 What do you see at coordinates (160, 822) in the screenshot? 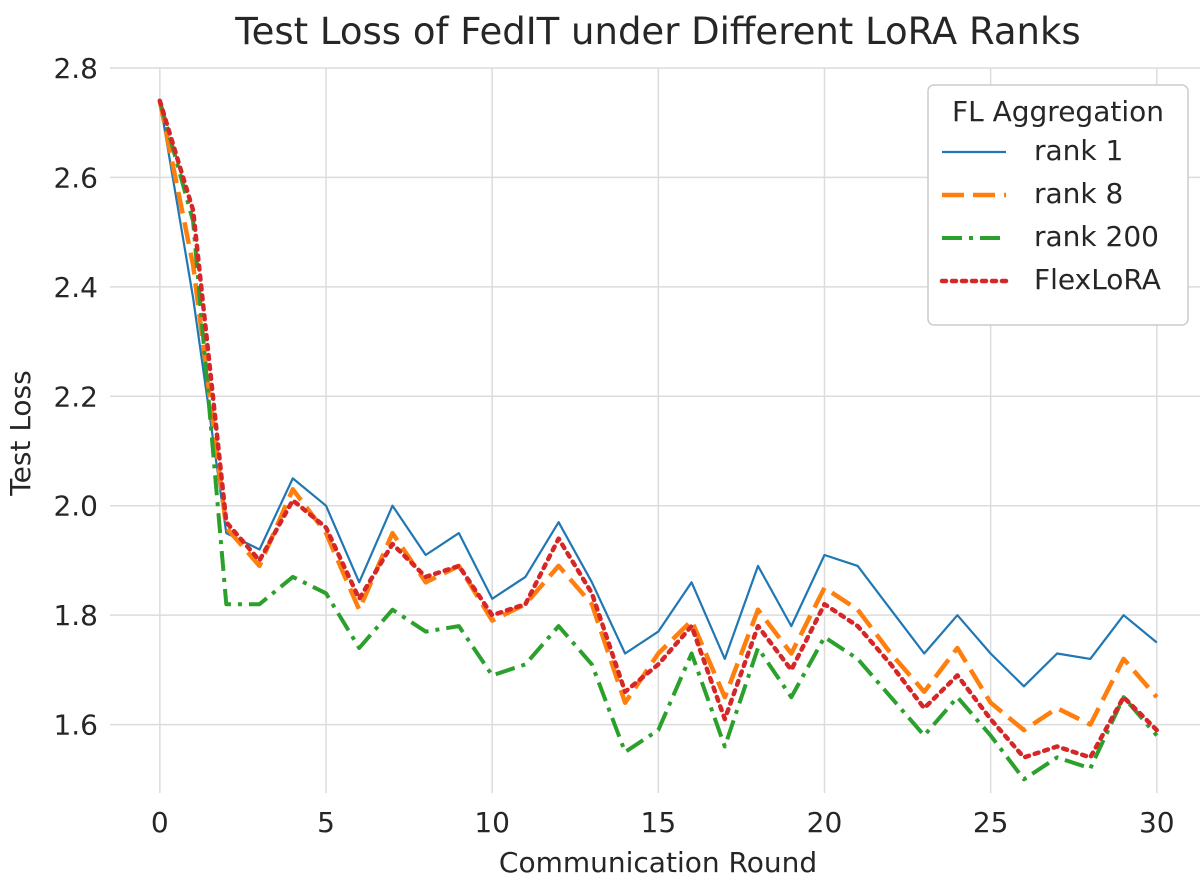
I see `x-tick-label: 0` at bounding box center [160, 822].